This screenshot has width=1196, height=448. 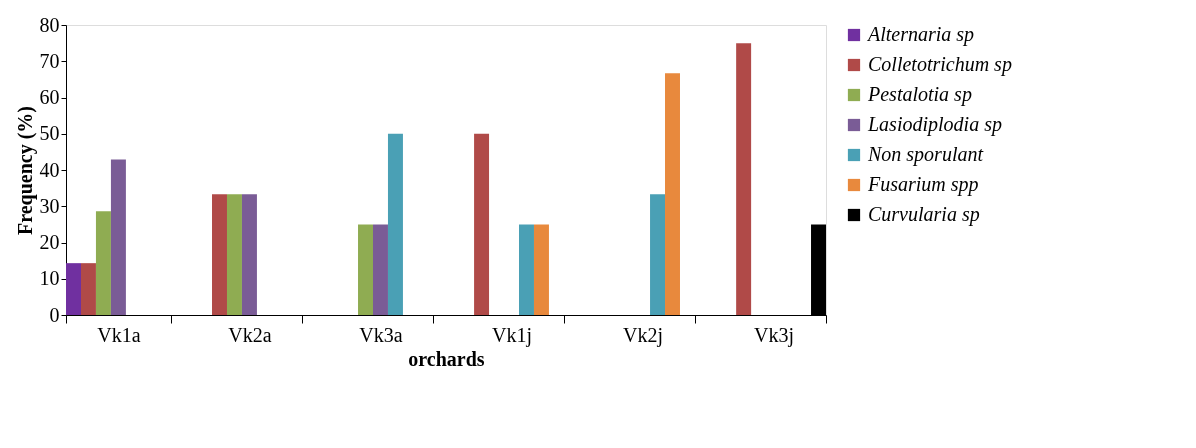 What do you see at coordinates (940, 64) in the screenshot?
I see `legend-label: Colletotrichum sp` at bounding box center [940, 64].